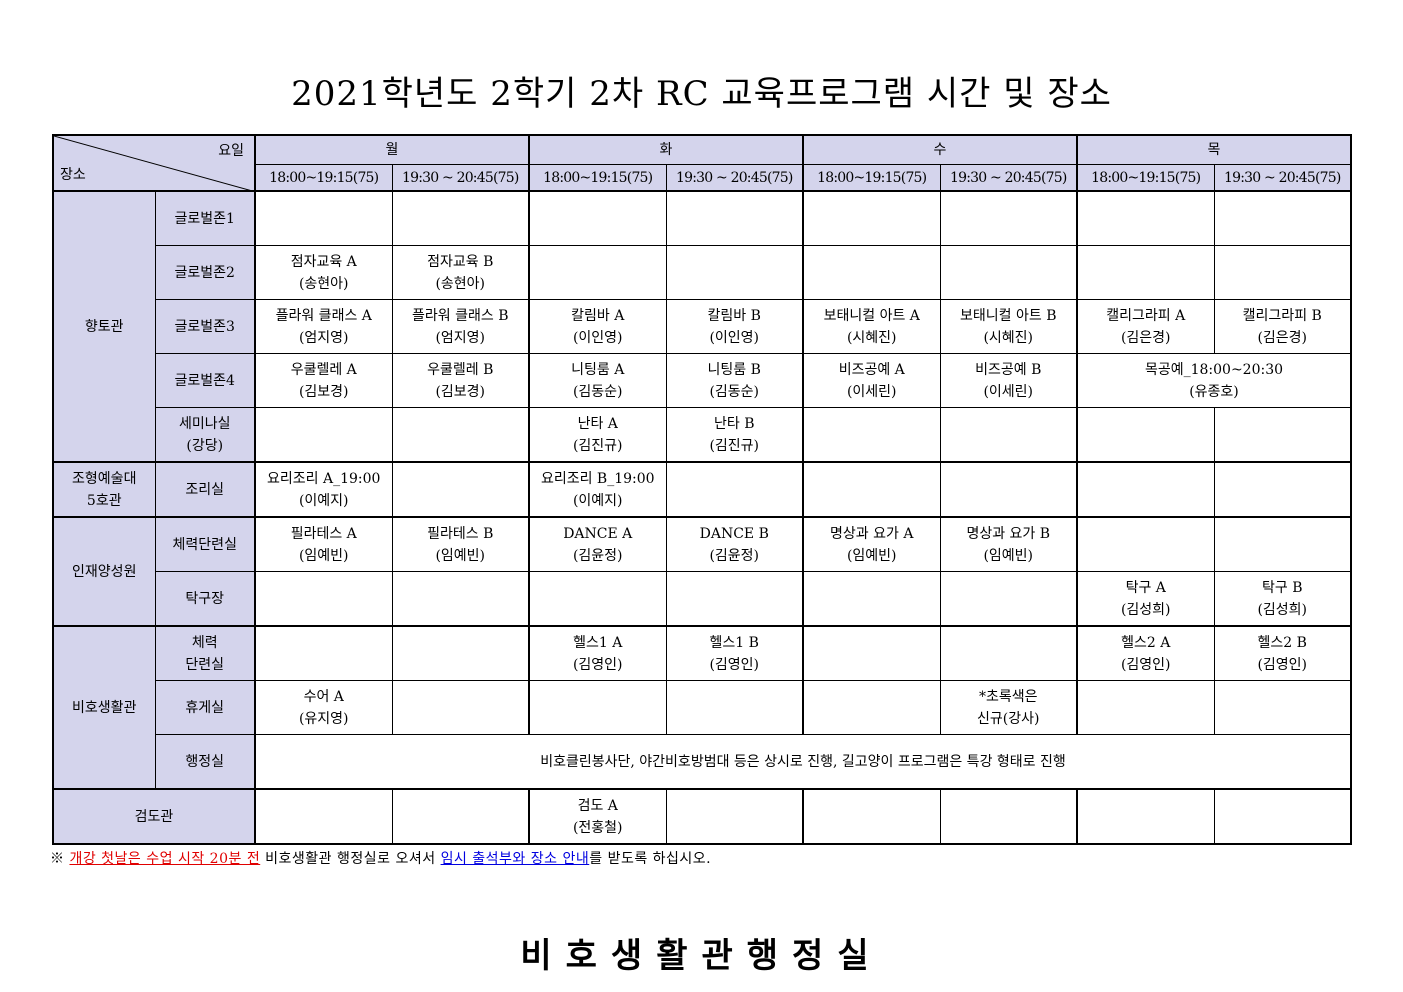  I want to click on program-title: 탁구 A, so click(1145, 587).